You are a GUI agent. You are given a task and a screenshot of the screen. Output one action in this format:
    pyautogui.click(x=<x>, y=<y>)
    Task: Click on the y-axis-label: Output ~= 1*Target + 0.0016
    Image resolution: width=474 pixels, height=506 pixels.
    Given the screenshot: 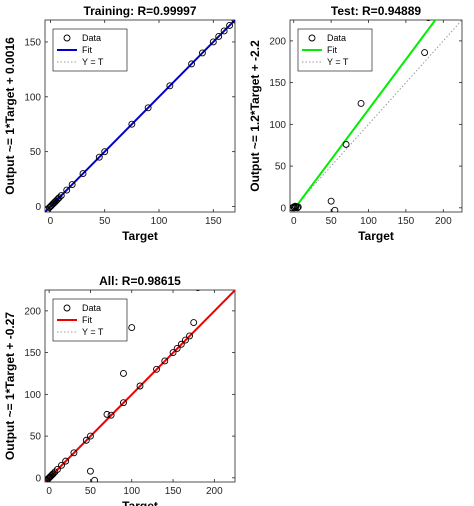 What is the action you would take?
    pyautogui.click(x=10, y=116)
    